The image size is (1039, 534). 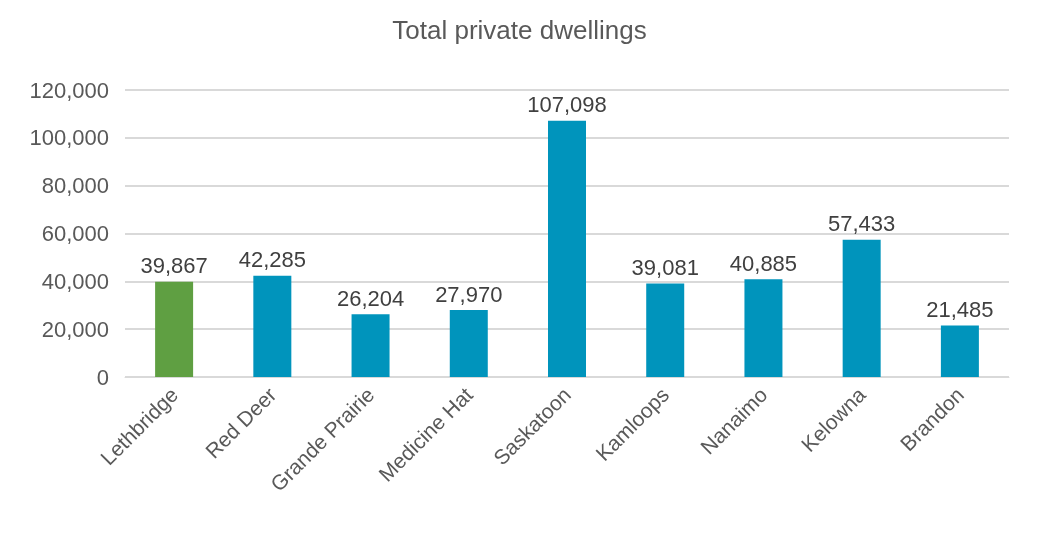 I want to click on data-label: 40,885, so click(x=763, y=263).